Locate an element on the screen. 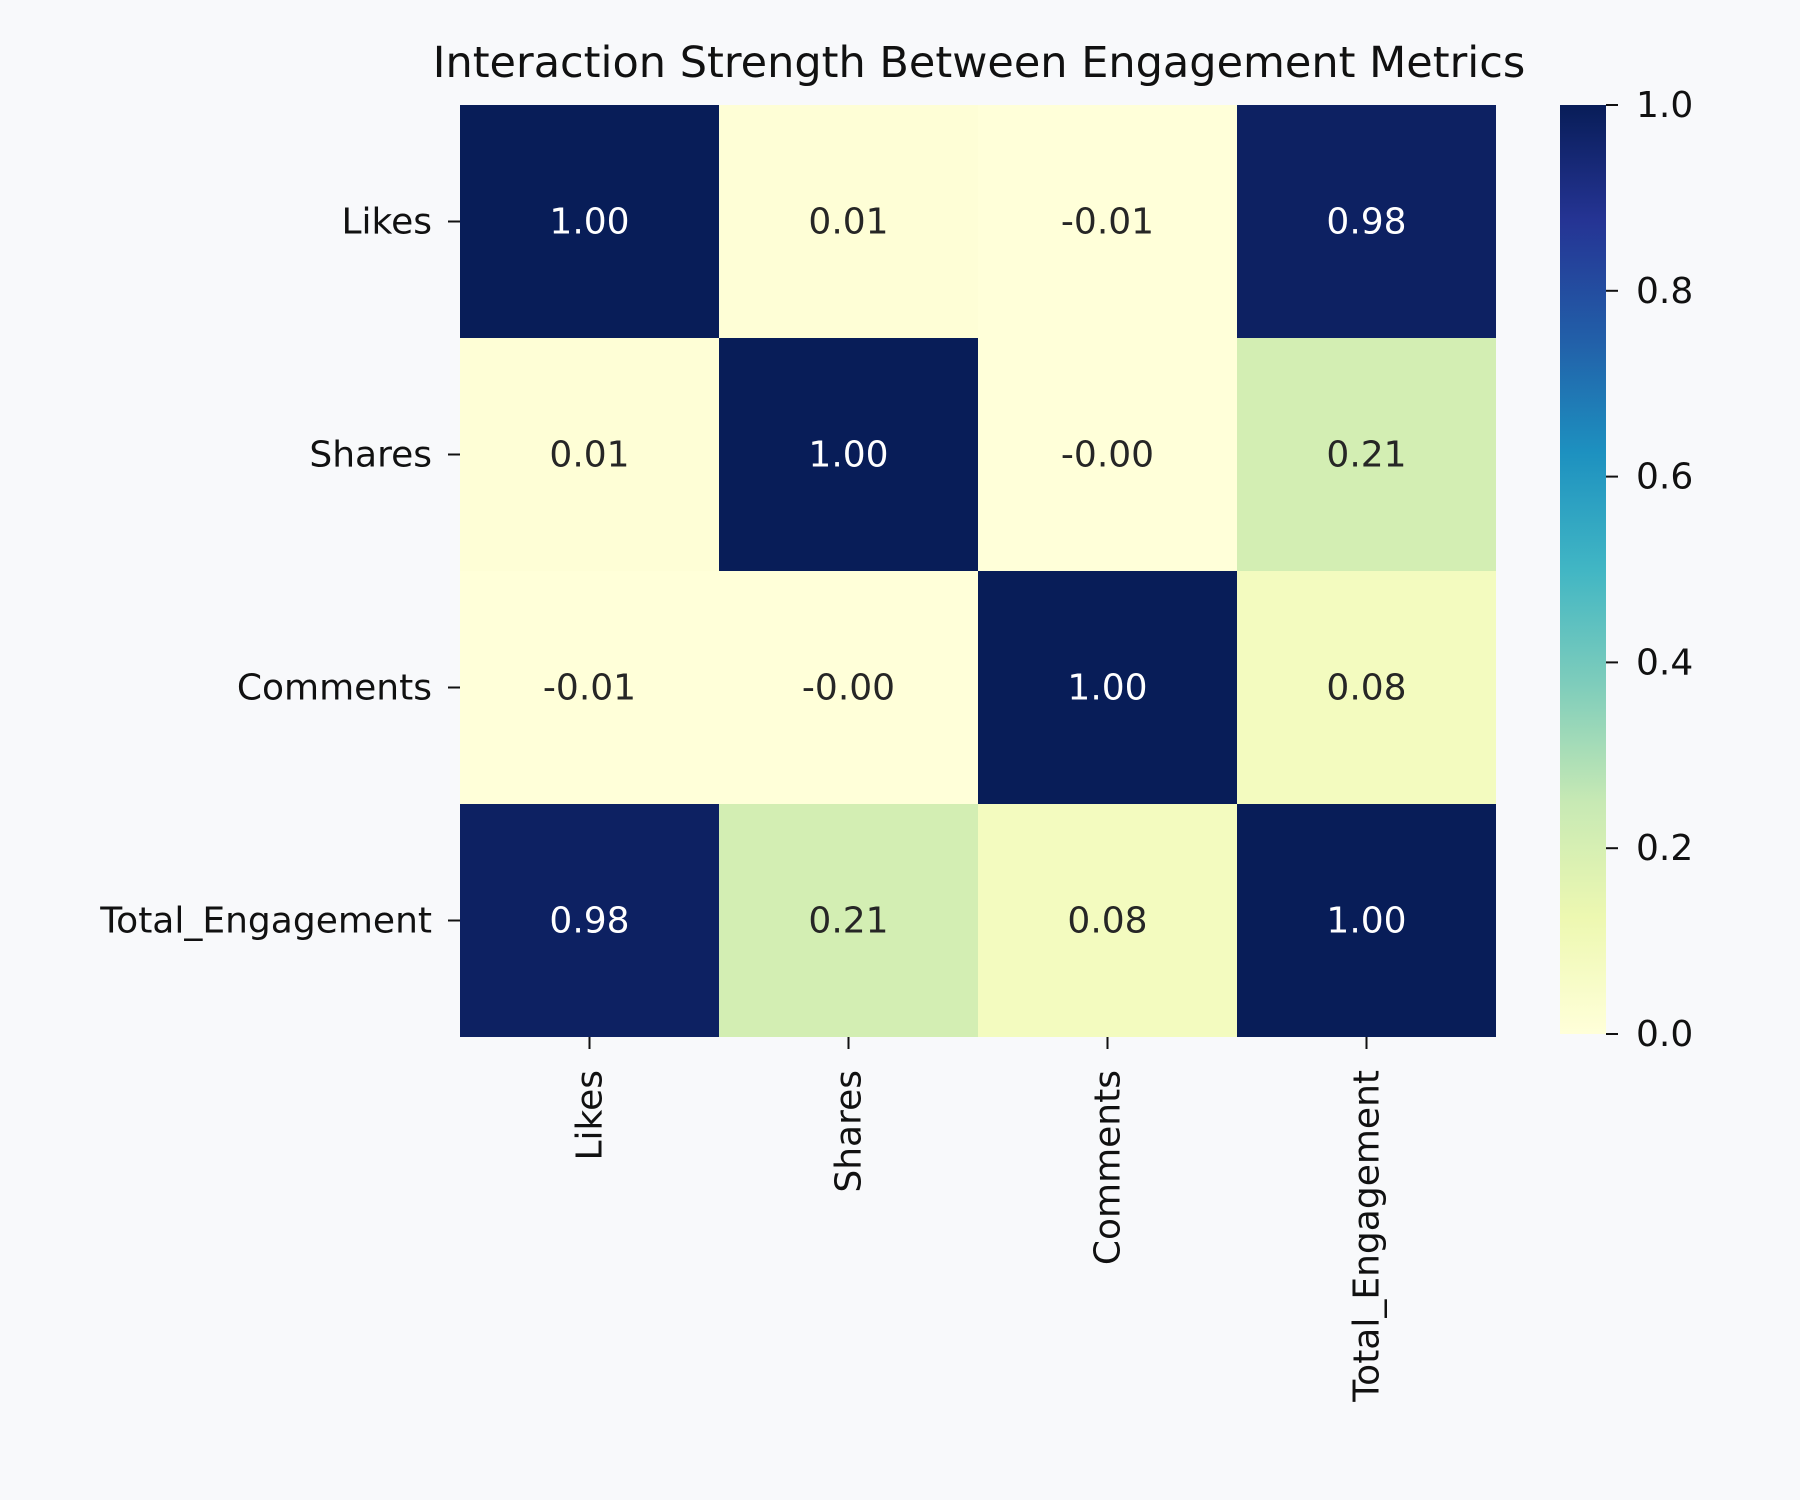 The width and height of the screenshot is (1800, 1500). y-axis: Likes Shares Comments Total_Engagement is located at coordinates (279, 572).